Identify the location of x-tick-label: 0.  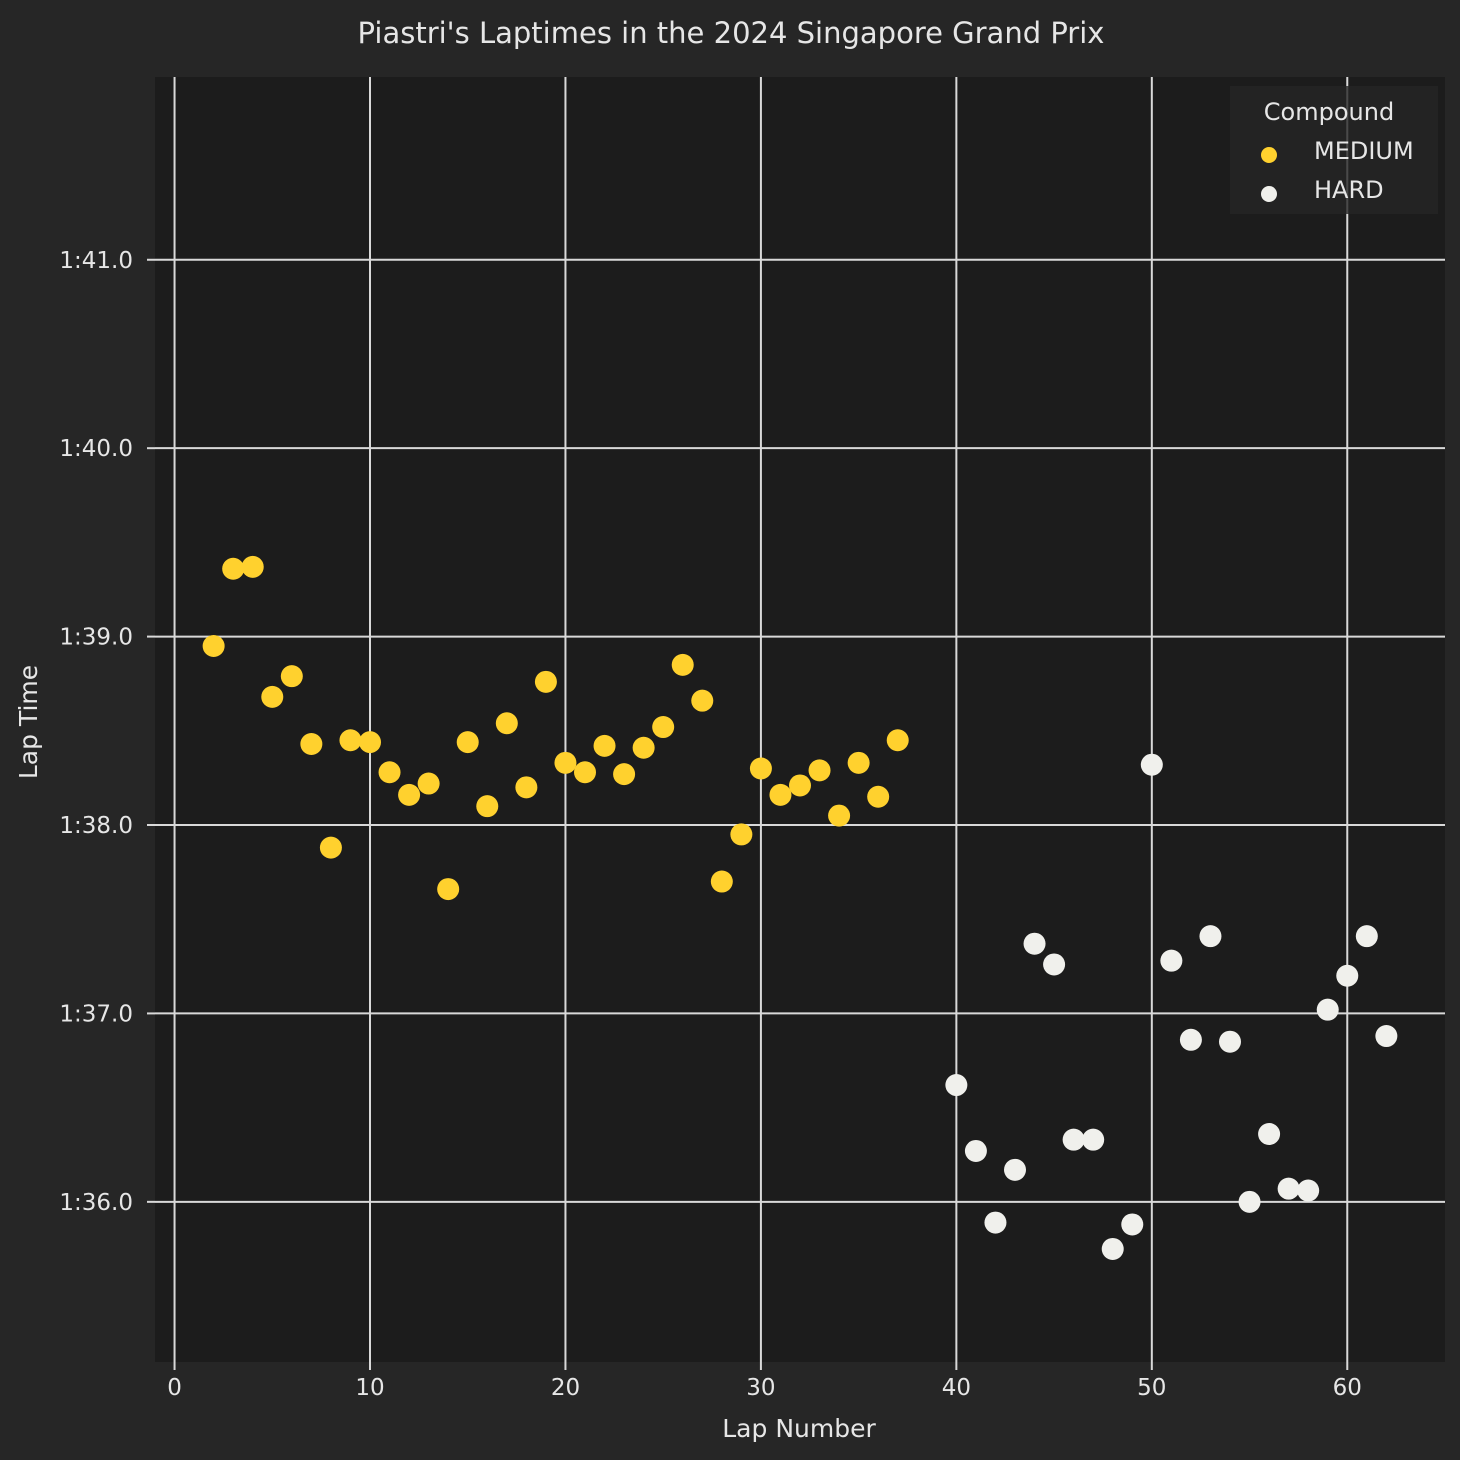
(174, 1388).